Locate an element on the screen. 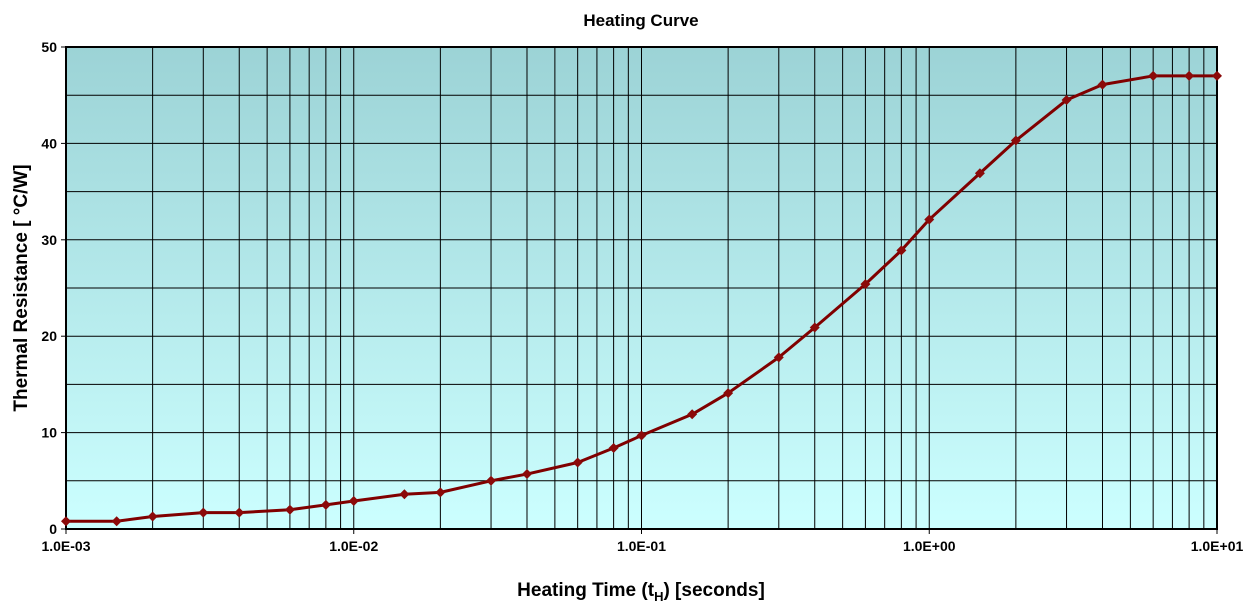 This screenshot has width=1259, height=606. x-label-part: ) [seconds] is located at coordinates (713, 590).